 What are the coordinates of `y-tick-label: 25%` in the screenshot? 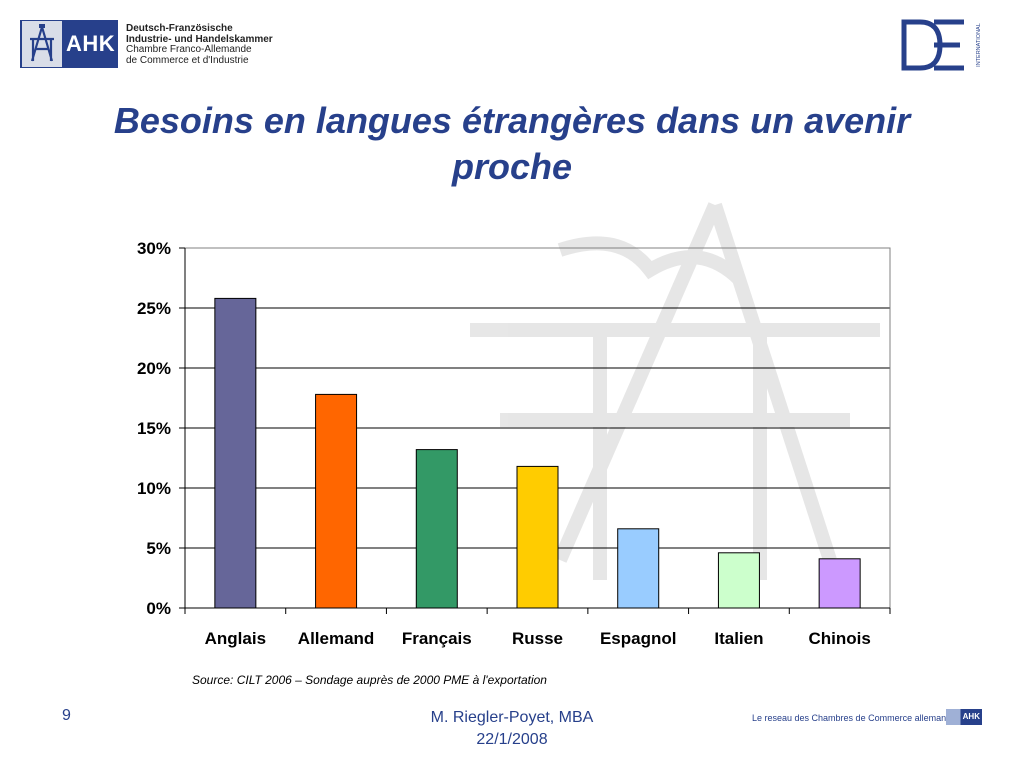 It's located at (154, 308).